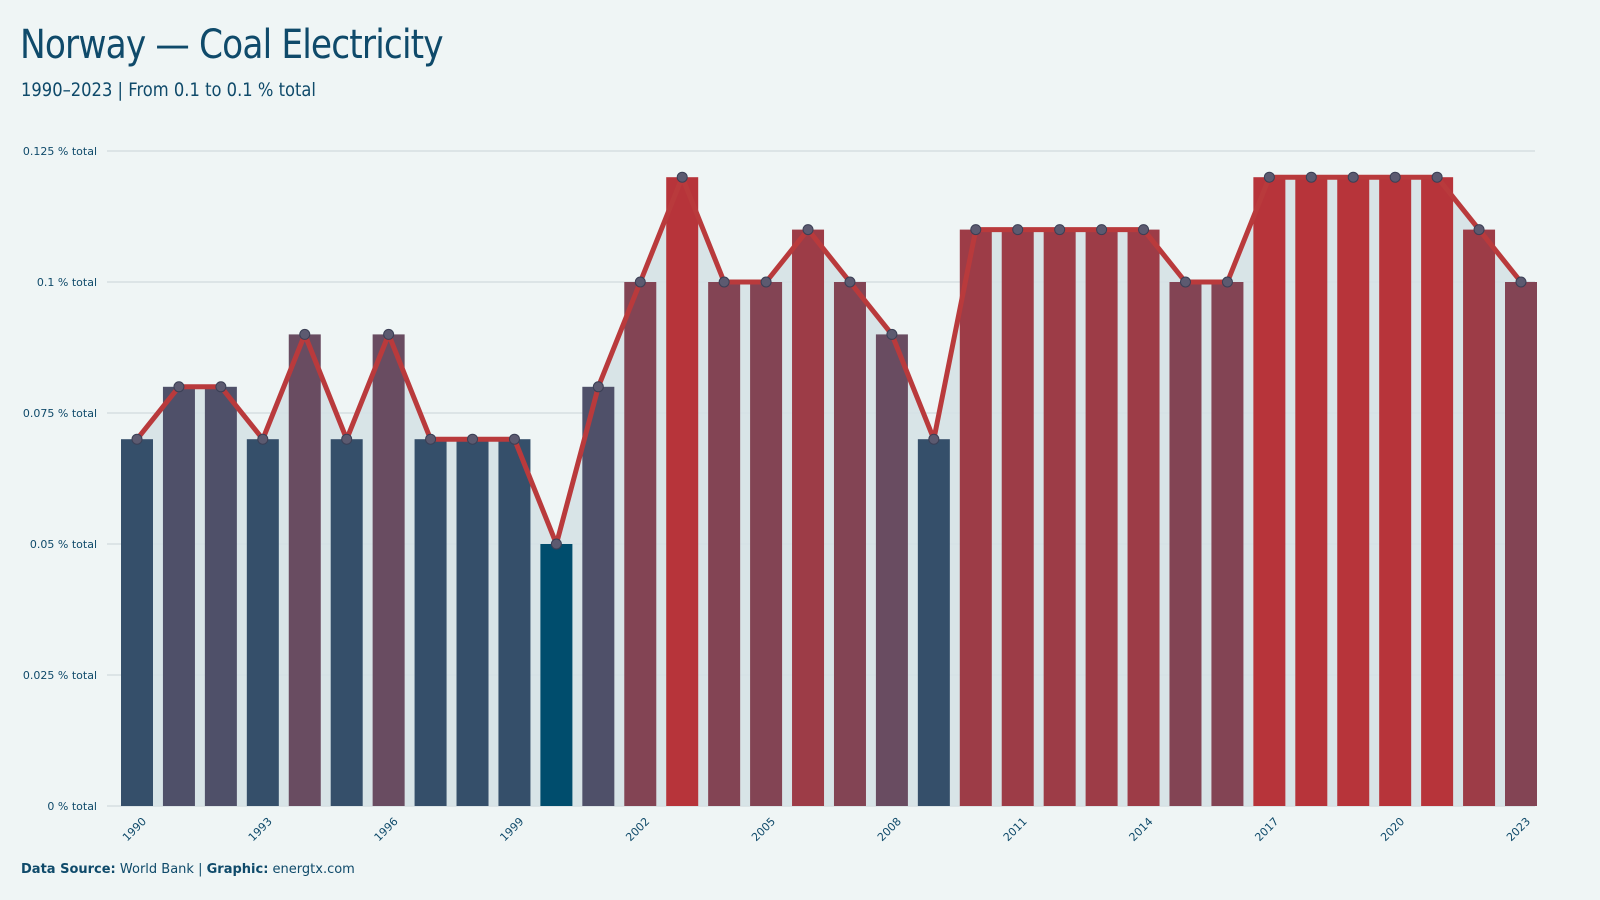 The image size is (1600, 900). I want to click on point-2005, so click(766, 282).